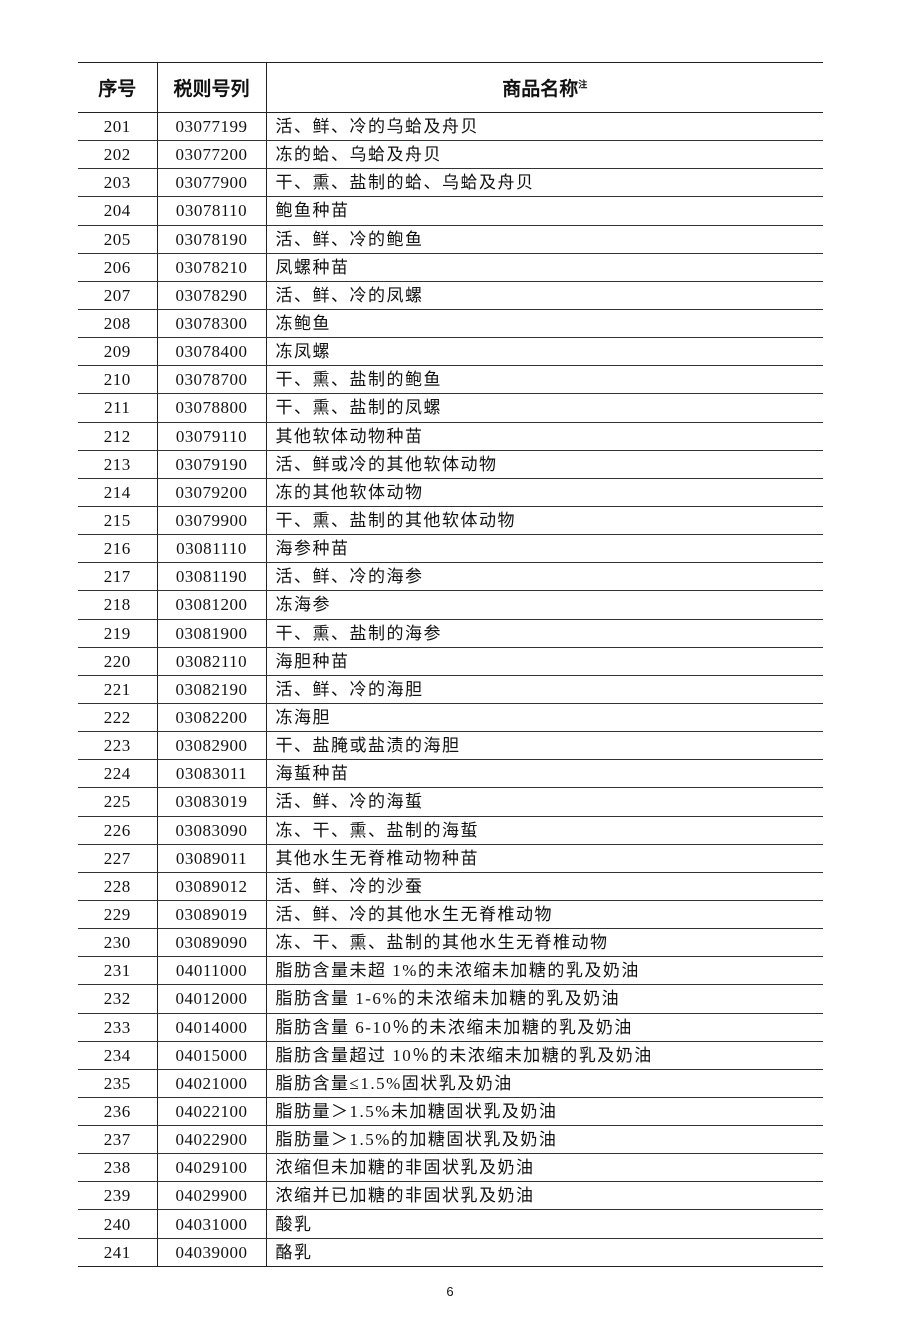  What do you see at coordinates (544, 127) in the screenshot?
I see `cell-product-name: 活、鲜、冷的乌蛤及舟贝` at bounding box center [544, 127].